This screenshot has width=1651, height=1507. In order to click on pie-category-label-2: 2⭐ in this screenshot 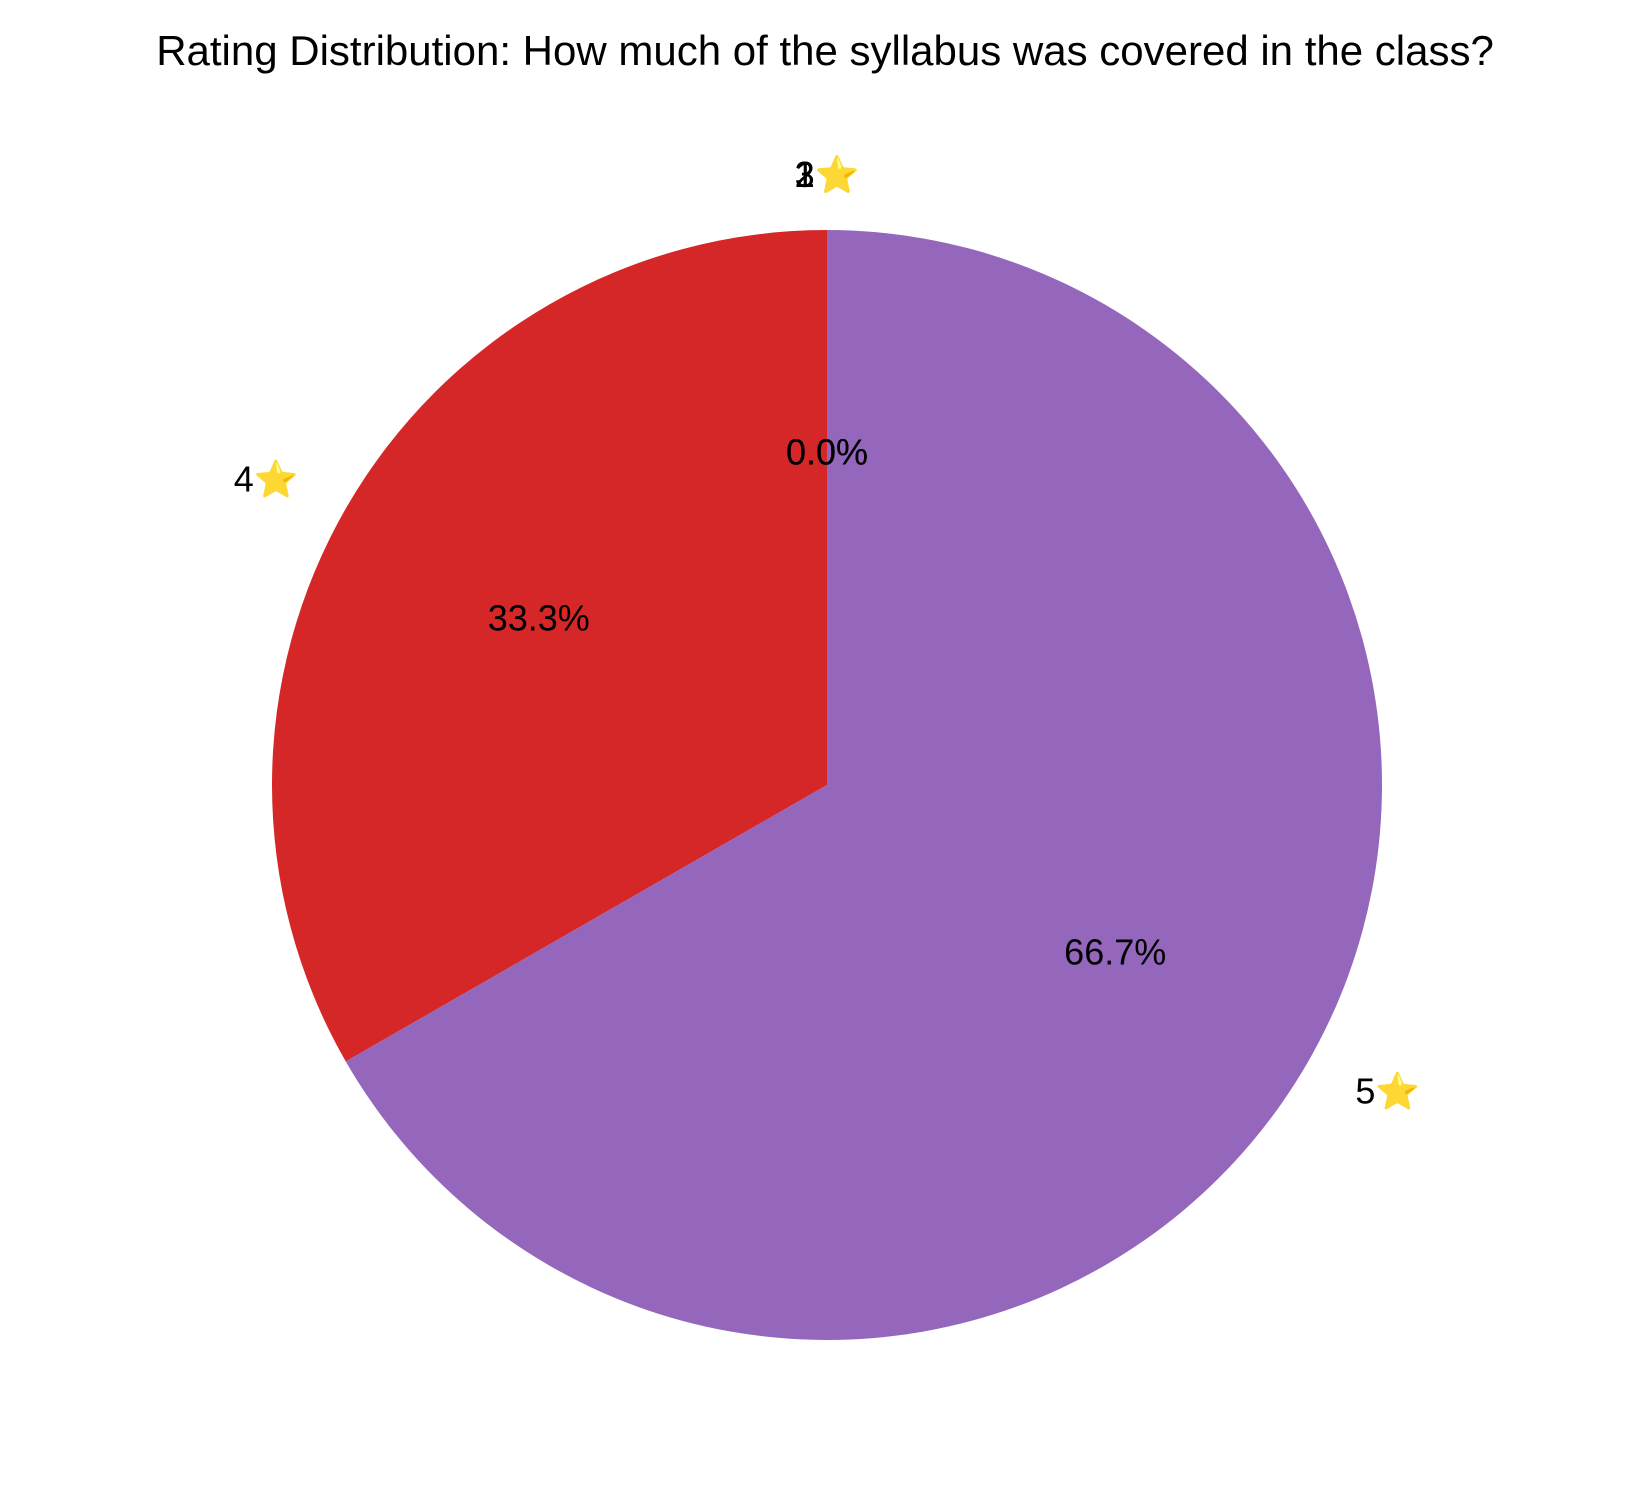, I will do `click(827, 174)`.